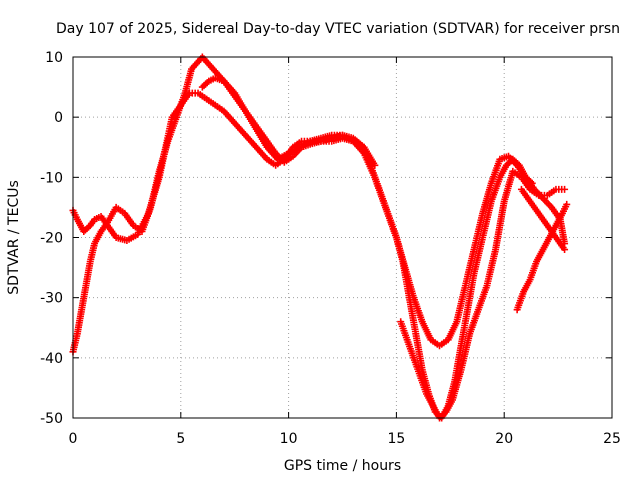 The height and width of the screenshot is (480, 640). Describe the element at coordinates (51, 239) in the screenshot. I see `y-tick-label: -20` at that location.